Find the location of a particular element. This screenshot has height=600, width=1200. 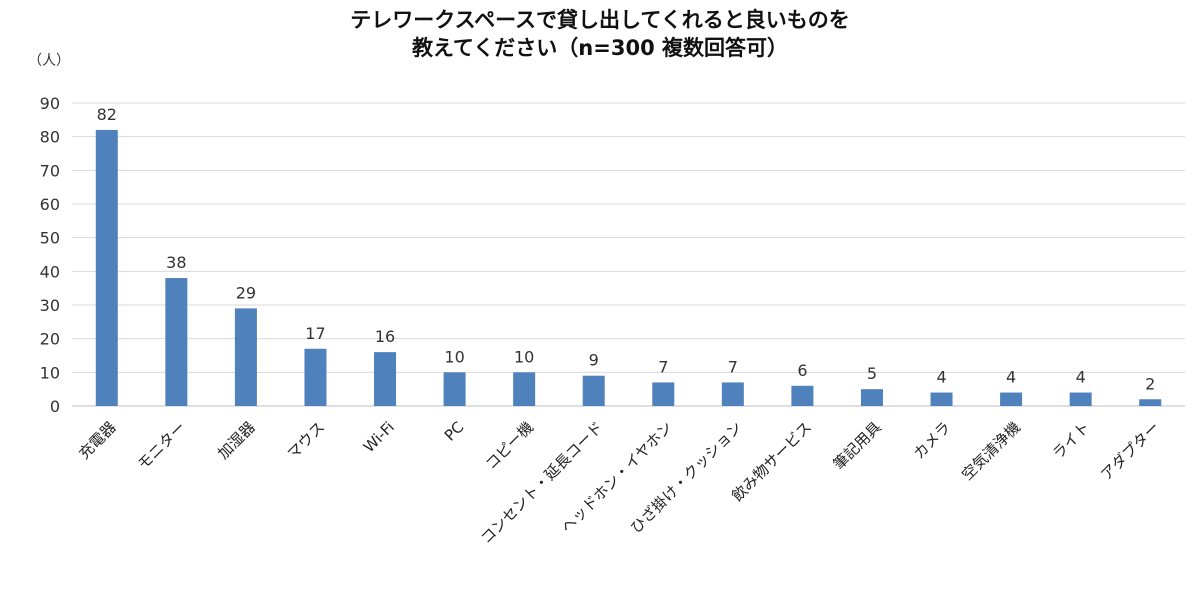

category-label: カメラ is located at coordinates (932, 440).